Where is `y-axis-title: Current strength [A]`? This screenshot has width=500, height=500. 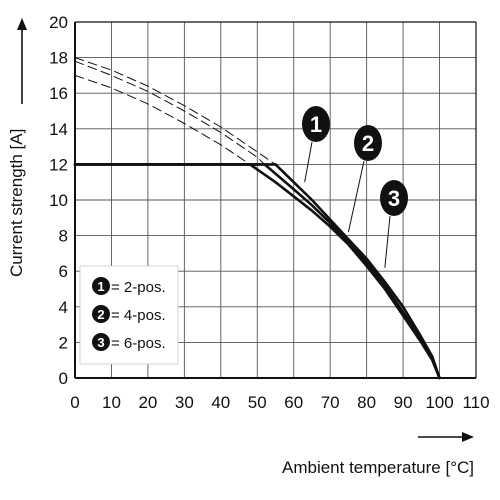
y-axis-title: Current strength [A] is located at coordinates (16, 203).